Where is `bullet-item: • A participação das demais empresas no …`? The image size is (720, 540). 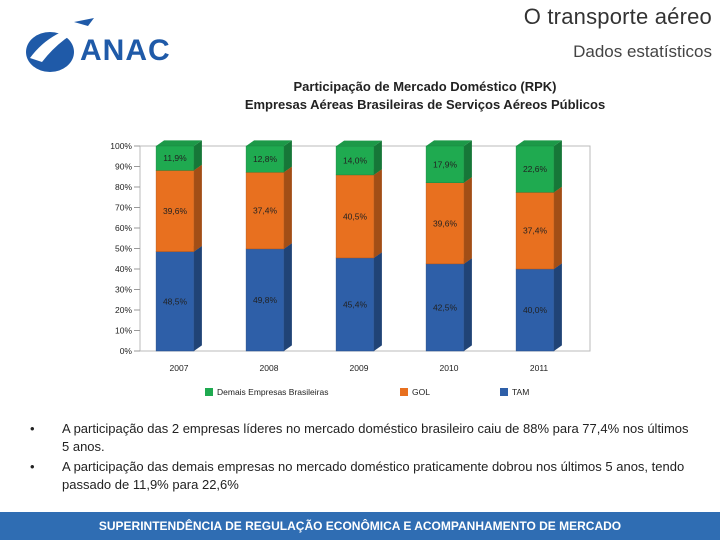
bullet-item: • A participação das demais empresas no … is located at coordinates (360, 476).